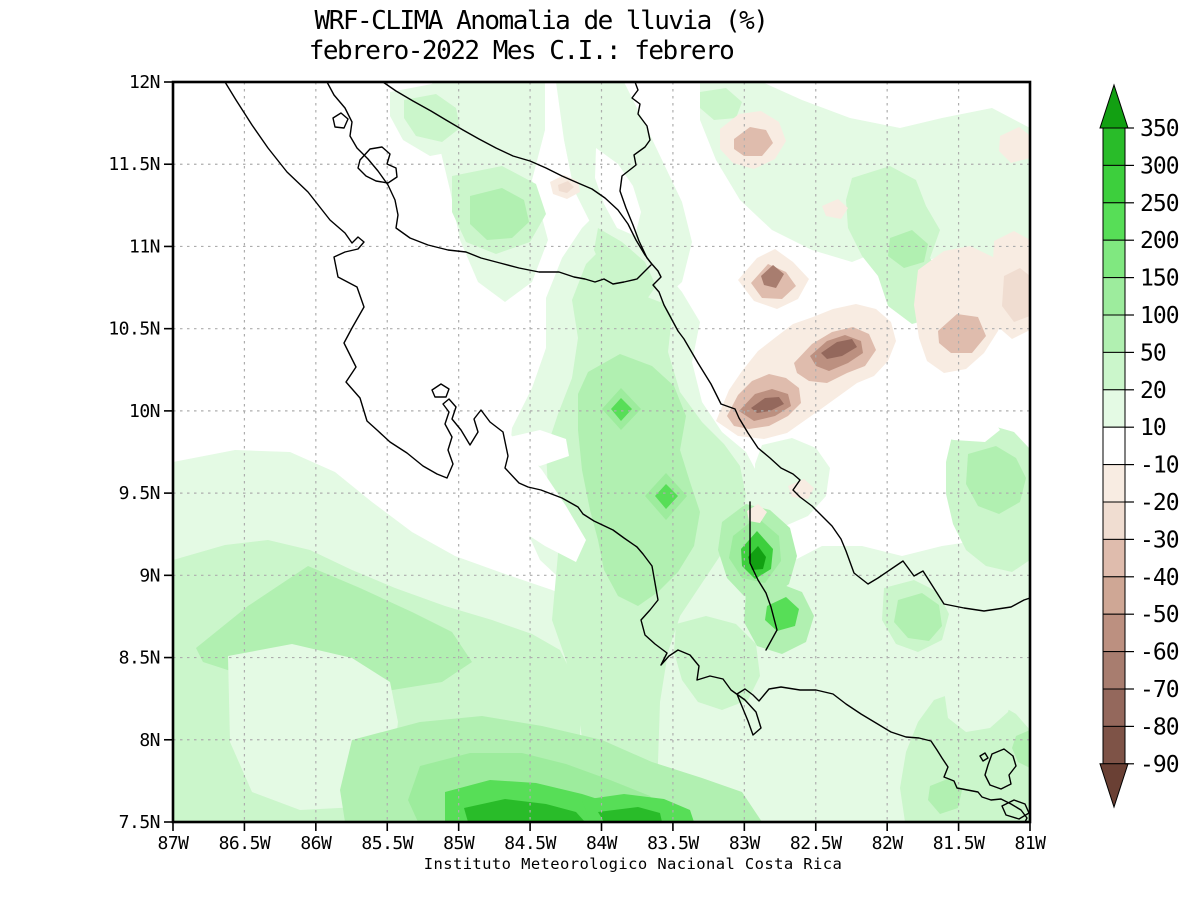 The width and height of the screenshot is (1200, 900). Describe the element at coordinates (1159, 765) in the screenshot. I see `colorbar-tick-label: -90` at that location.